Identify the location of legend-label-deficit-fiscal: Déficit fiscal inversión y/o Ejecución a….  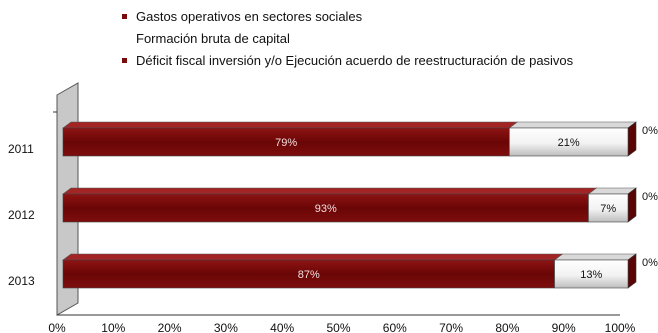
(355, 60).